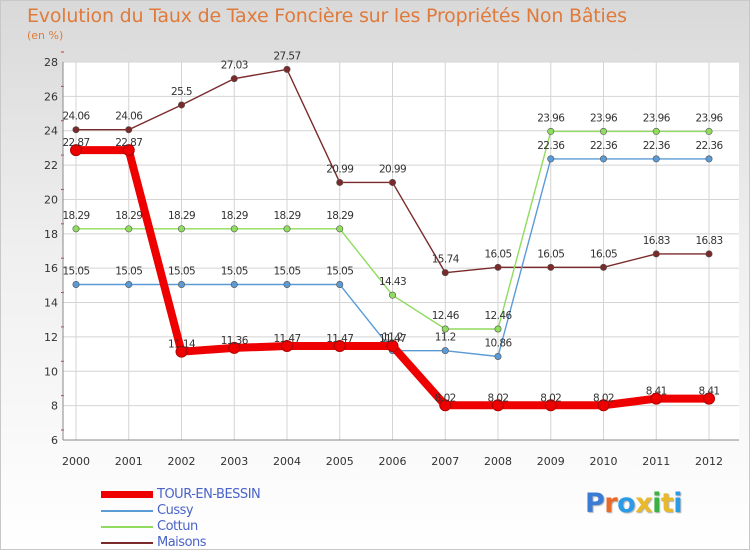 Image resolution: width=750 pixels, height=550 pixels. What do you see at coordinates (54, 440) in the screenshot?
I see `y-tick-label: 6` at bounding box center [54, 440].